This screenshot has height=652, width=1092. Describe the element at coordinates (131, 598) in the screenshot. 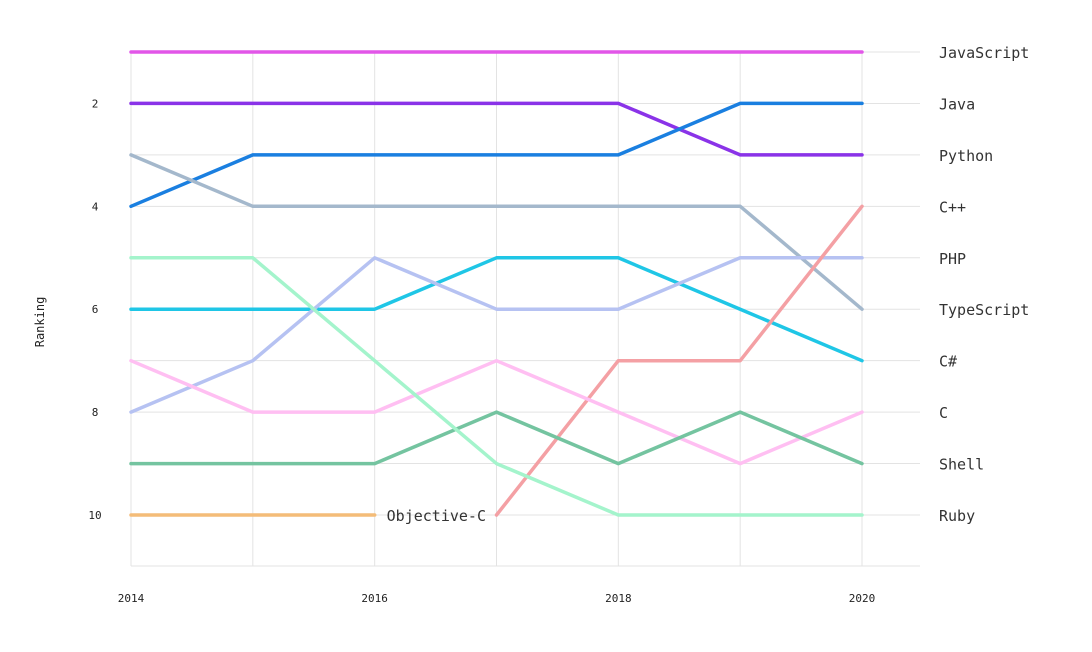

I see `x-tick-label: 2014` at that location.